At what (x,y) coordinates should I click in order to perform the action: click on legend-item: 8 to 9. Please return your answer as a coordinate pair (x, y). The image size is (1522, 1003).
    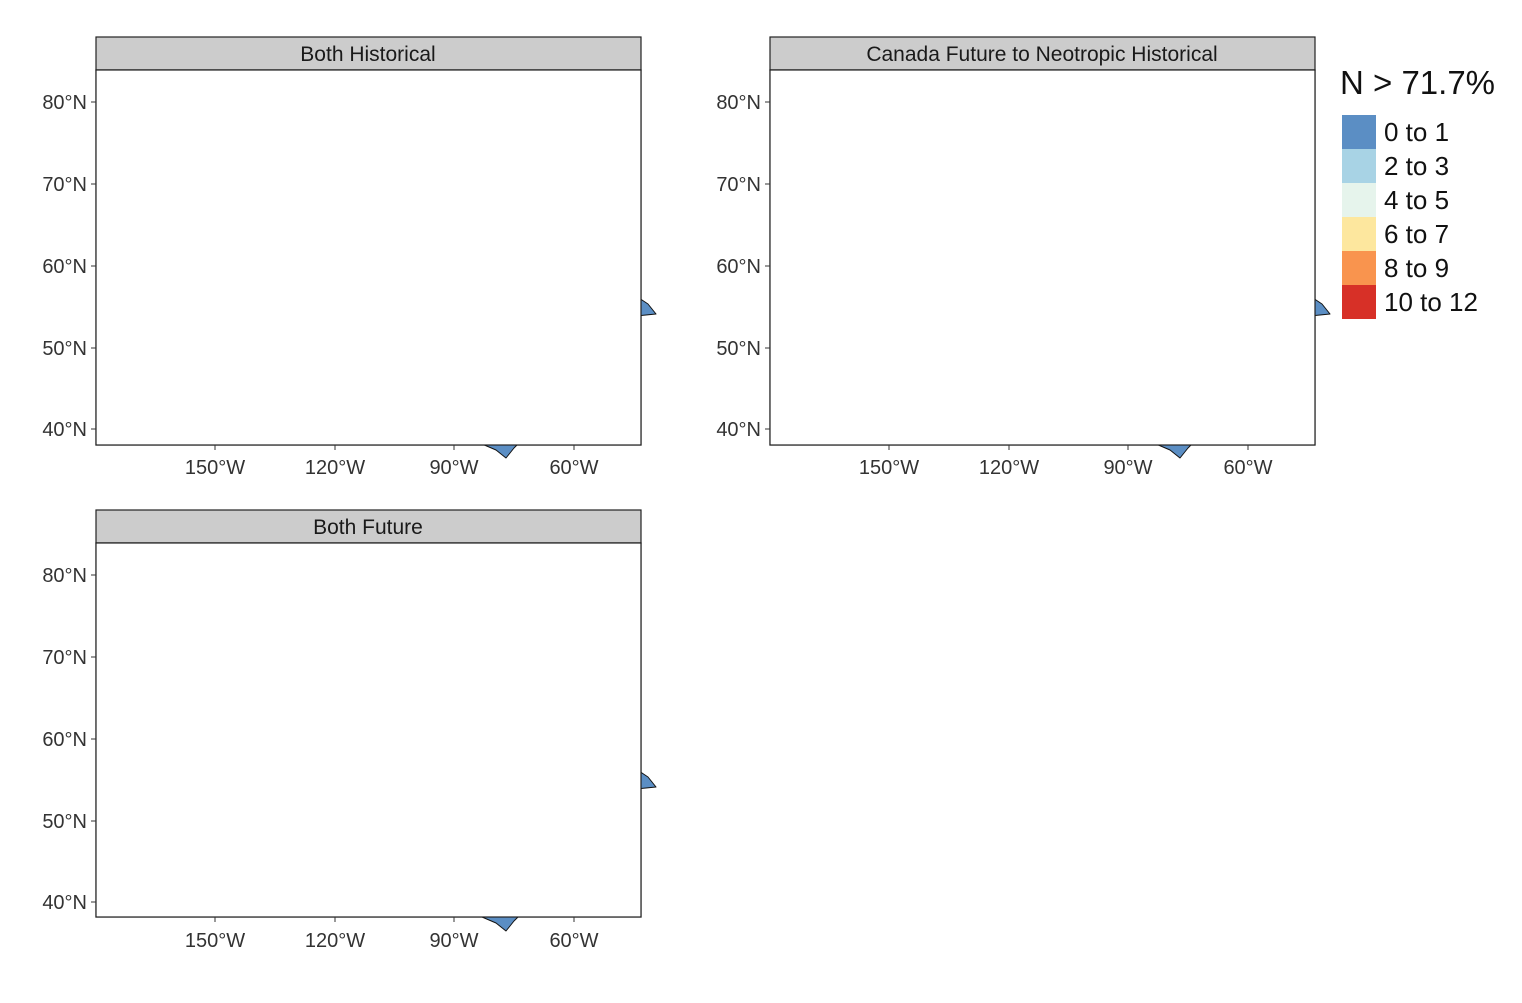
    Looking at the image, I should click on (1395, 268).